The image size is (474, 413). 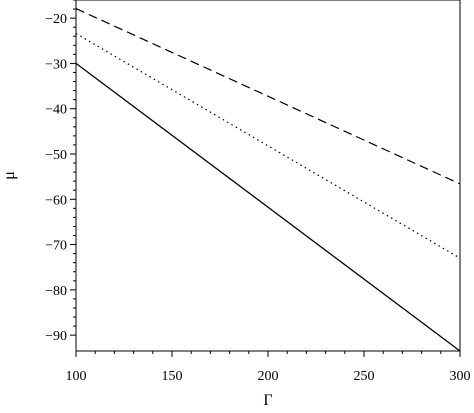 I want to click on y-tick-label: −90, so click(x=56, y=336).